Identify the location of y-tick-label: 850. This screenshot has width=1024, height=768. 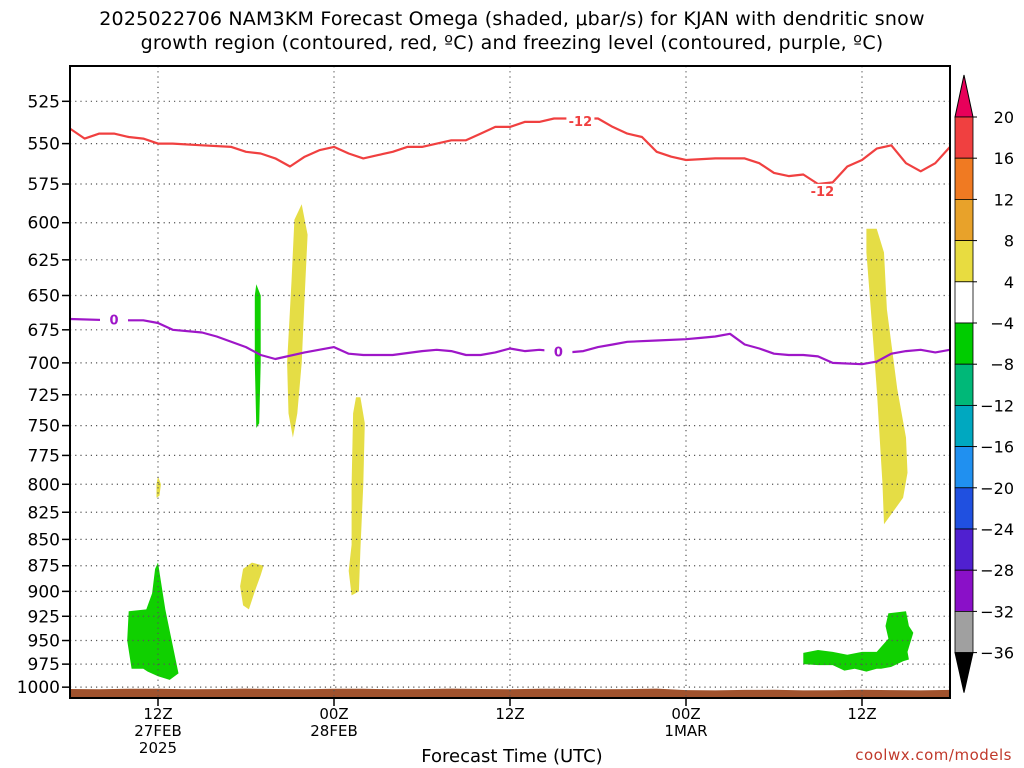
(44, 540).